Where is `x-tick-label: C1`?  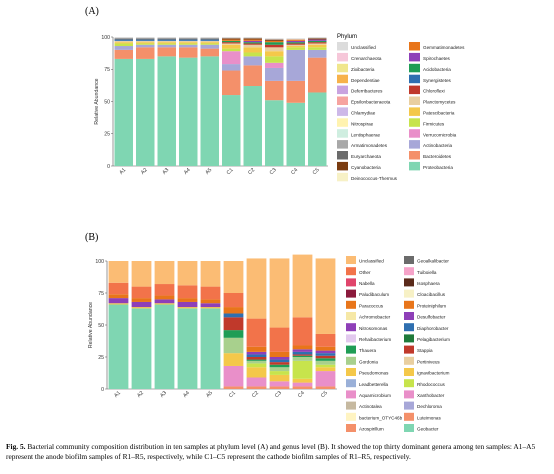
x-tick-label: C1 is located at coordinates (232, 394).